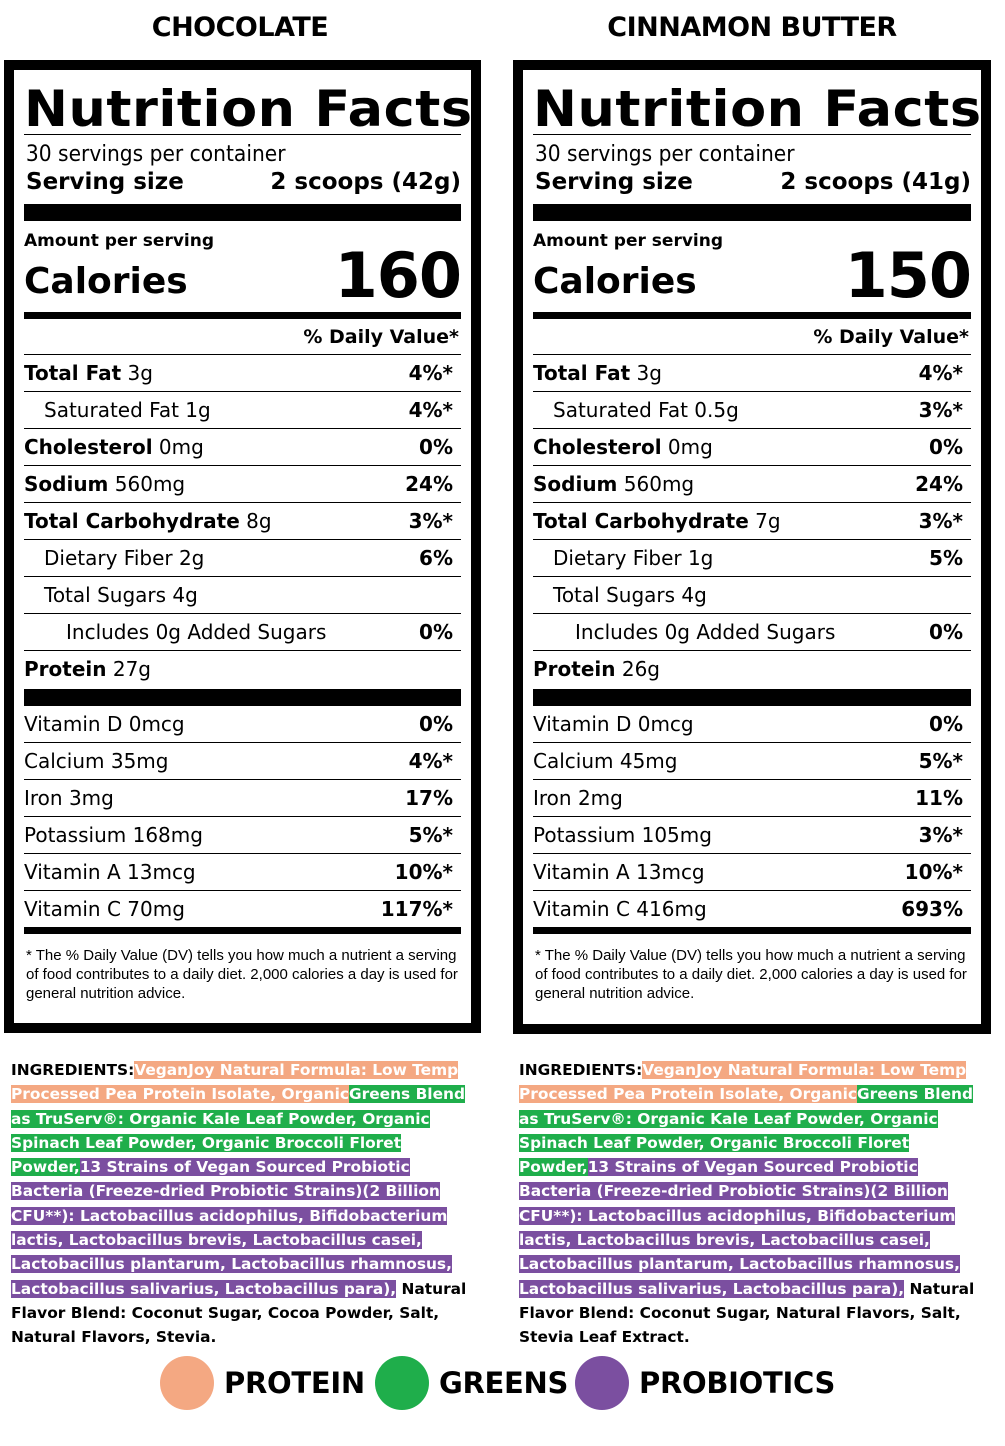 This screenshot has width=1005, height=1446. Describe the element at coordinates (416, 908) in the screenshot. I see `vitamin-daily-value: 117%*` at that location.